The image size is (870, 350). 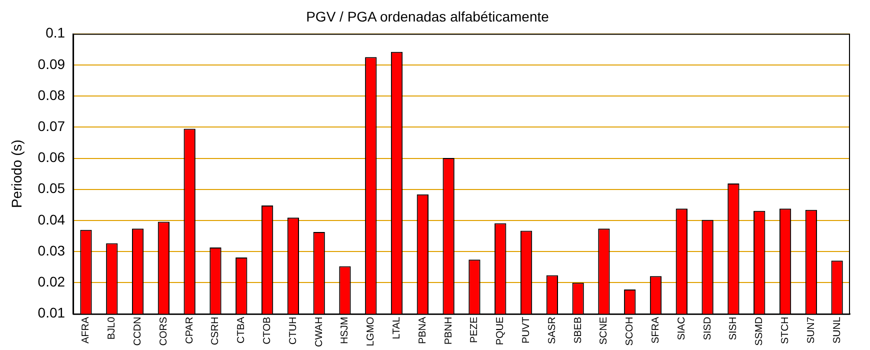 I want to click on x-tick-label: CORS, so click(x=164, y=331).